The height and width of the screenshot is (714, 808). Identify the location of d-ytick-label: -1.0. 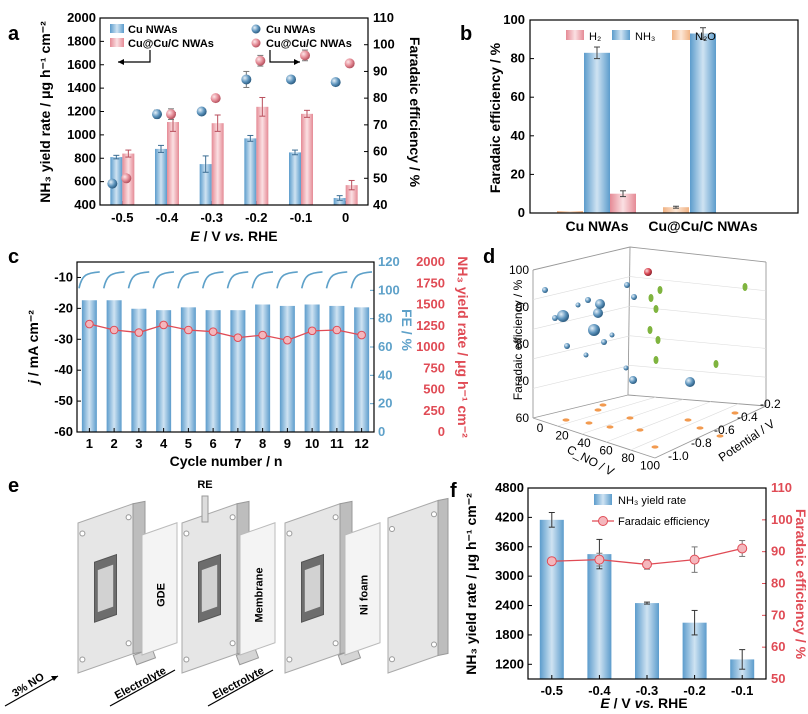
(678, 456).